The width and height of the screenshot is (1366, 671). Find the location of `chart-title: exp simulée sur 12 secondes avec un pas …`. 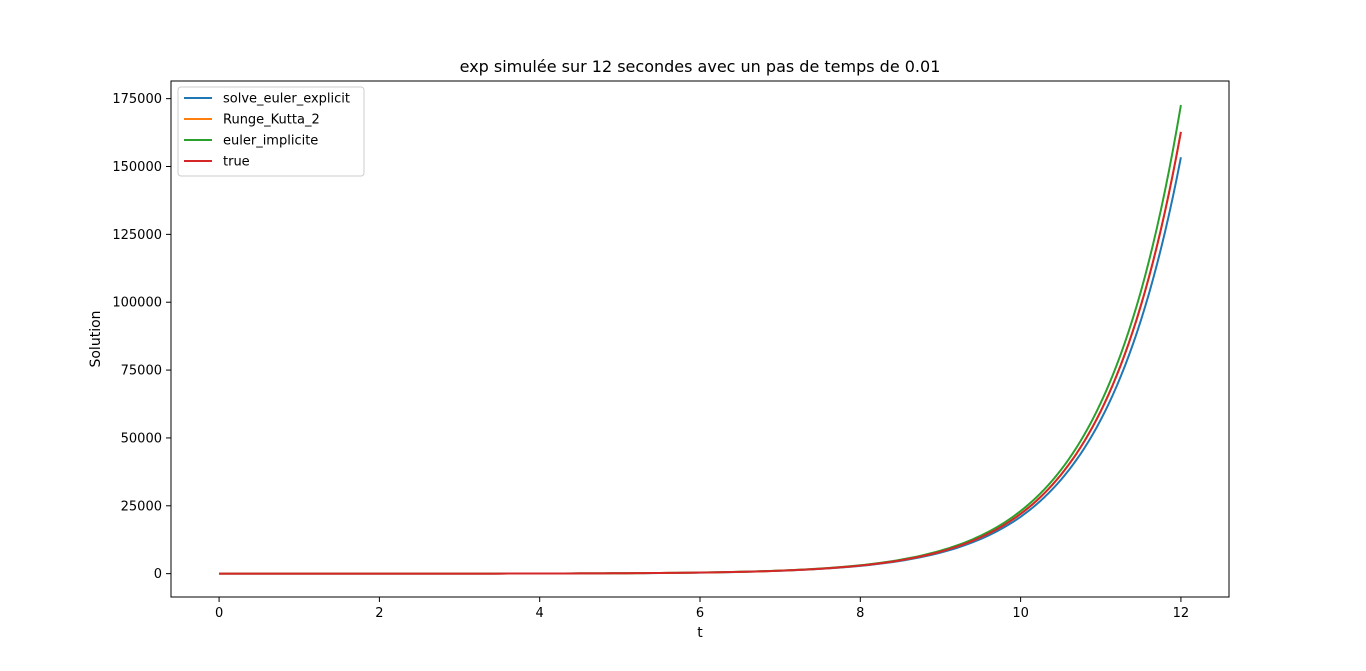

chart-title: exp simulée sur 12 secondes avec un pas … is located at coordinates (700, 66).